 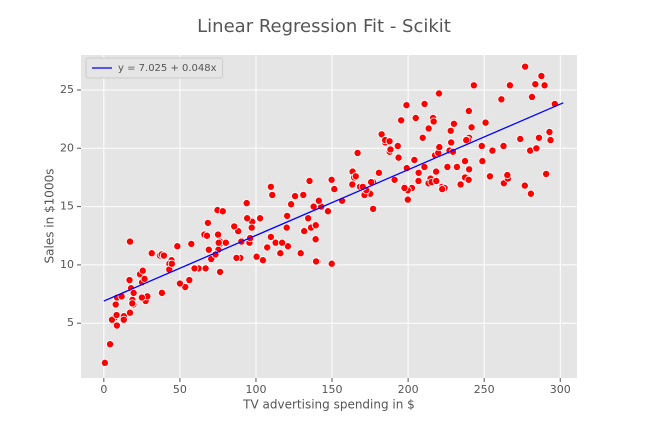 I want to click on legend-box, so click(x=154, y=68).